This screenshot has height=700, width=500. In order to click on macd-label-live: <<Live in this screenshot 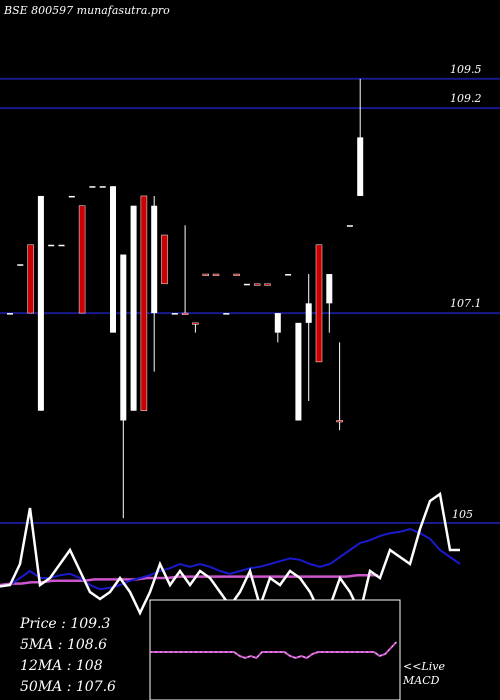, I will do `click(424, 666)`.